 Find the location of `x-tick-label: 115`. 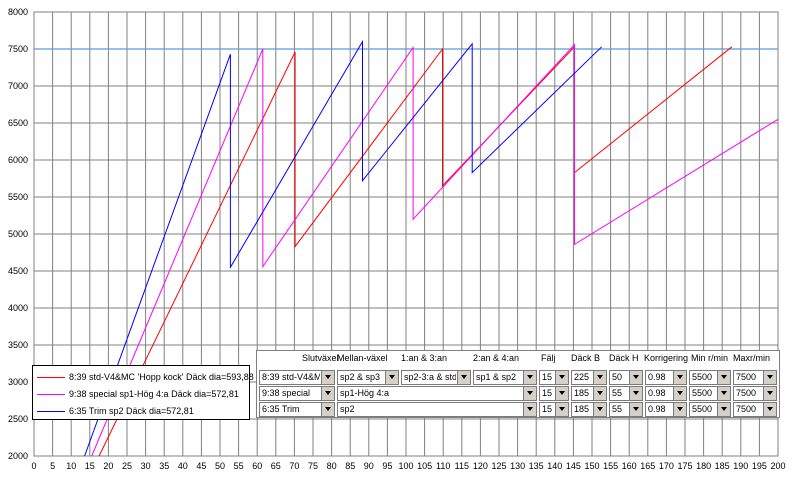

x-tick-label: 115 is located at coordinates (462, 466).